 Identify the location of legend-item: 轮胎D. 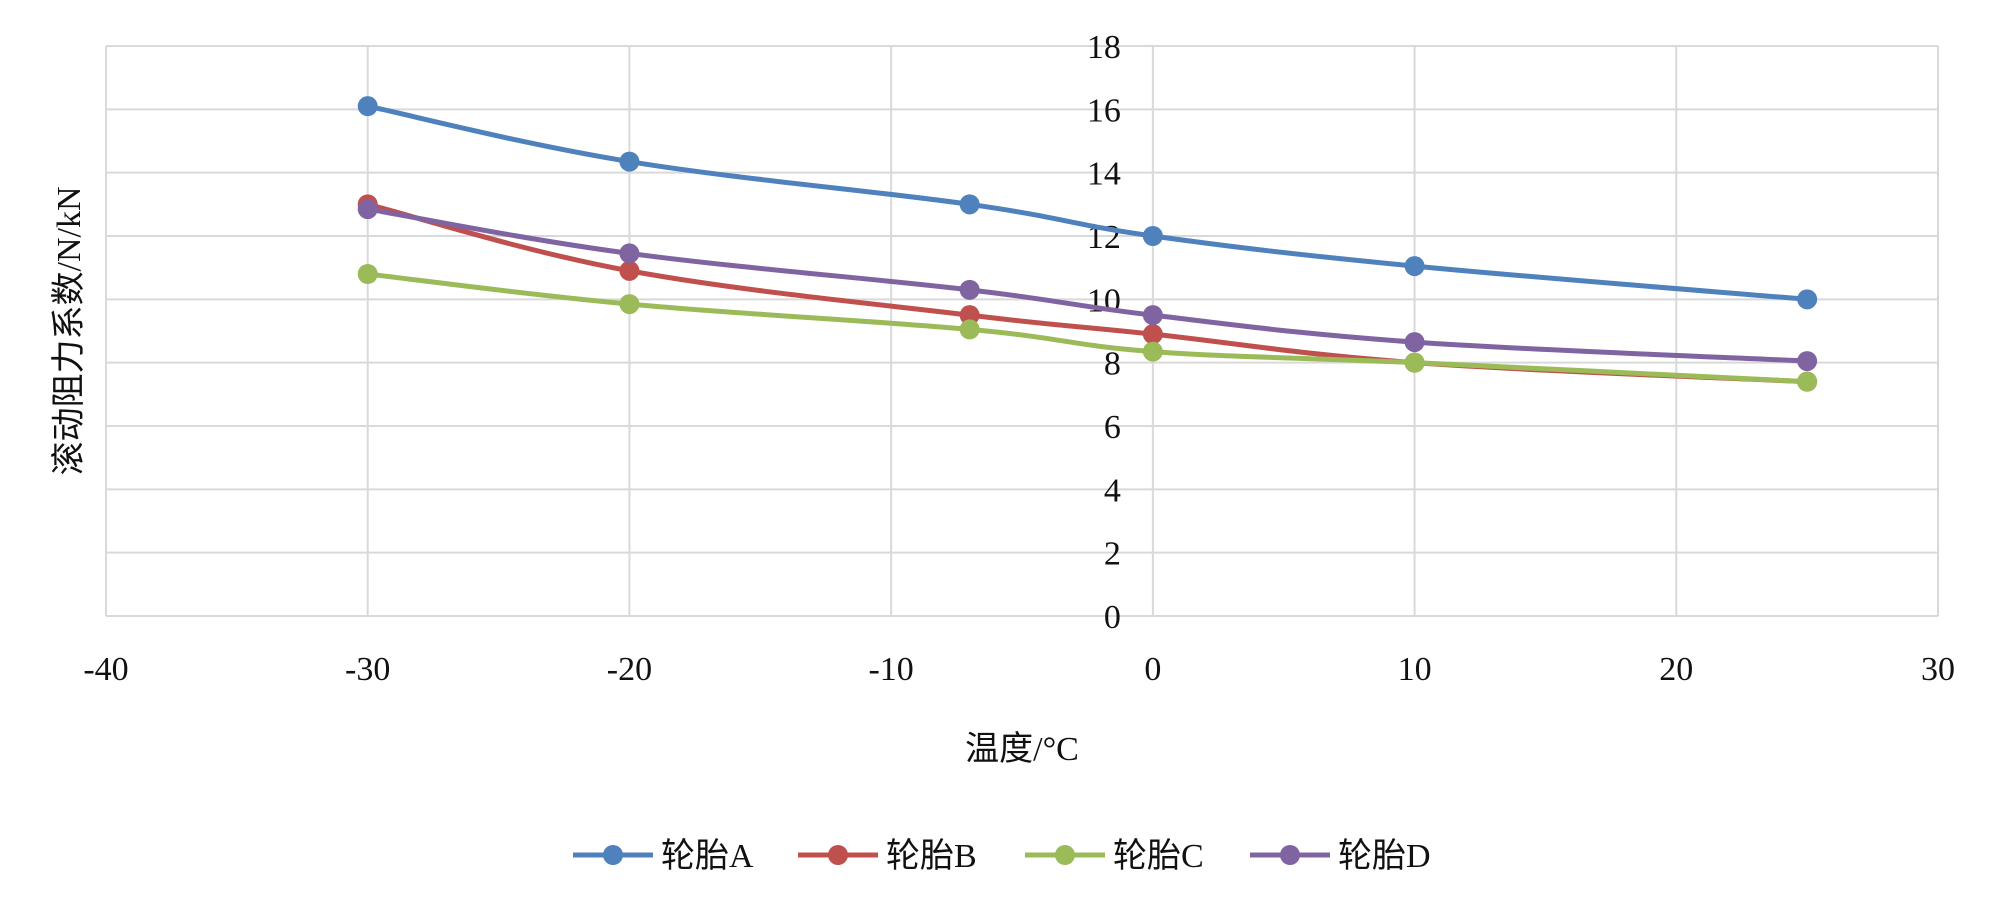
(1340, 856).